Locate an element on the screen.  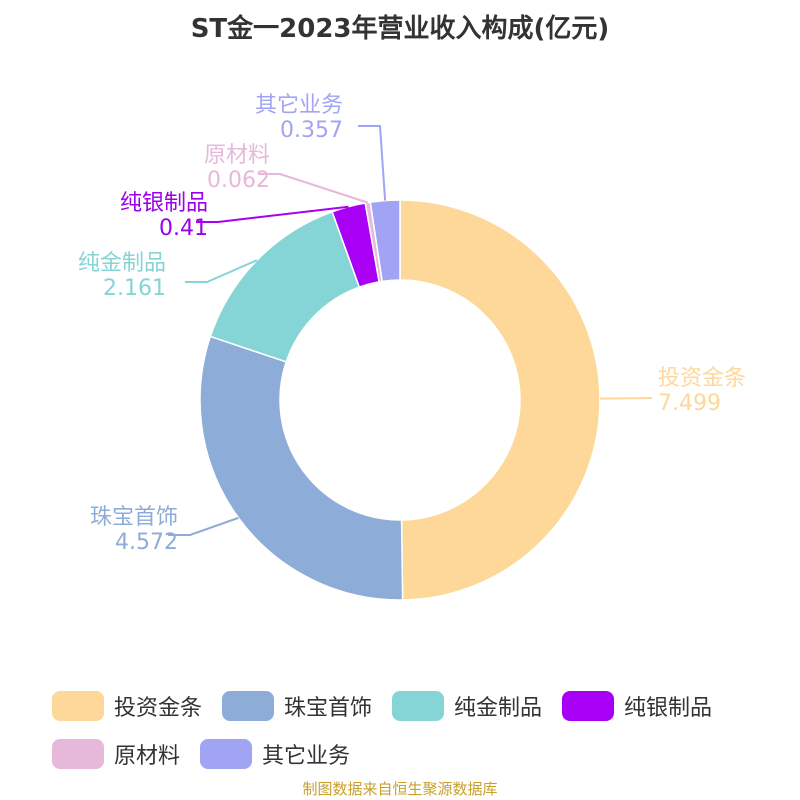
leader-line-纯银制品 is located at coordinates (272, 214).